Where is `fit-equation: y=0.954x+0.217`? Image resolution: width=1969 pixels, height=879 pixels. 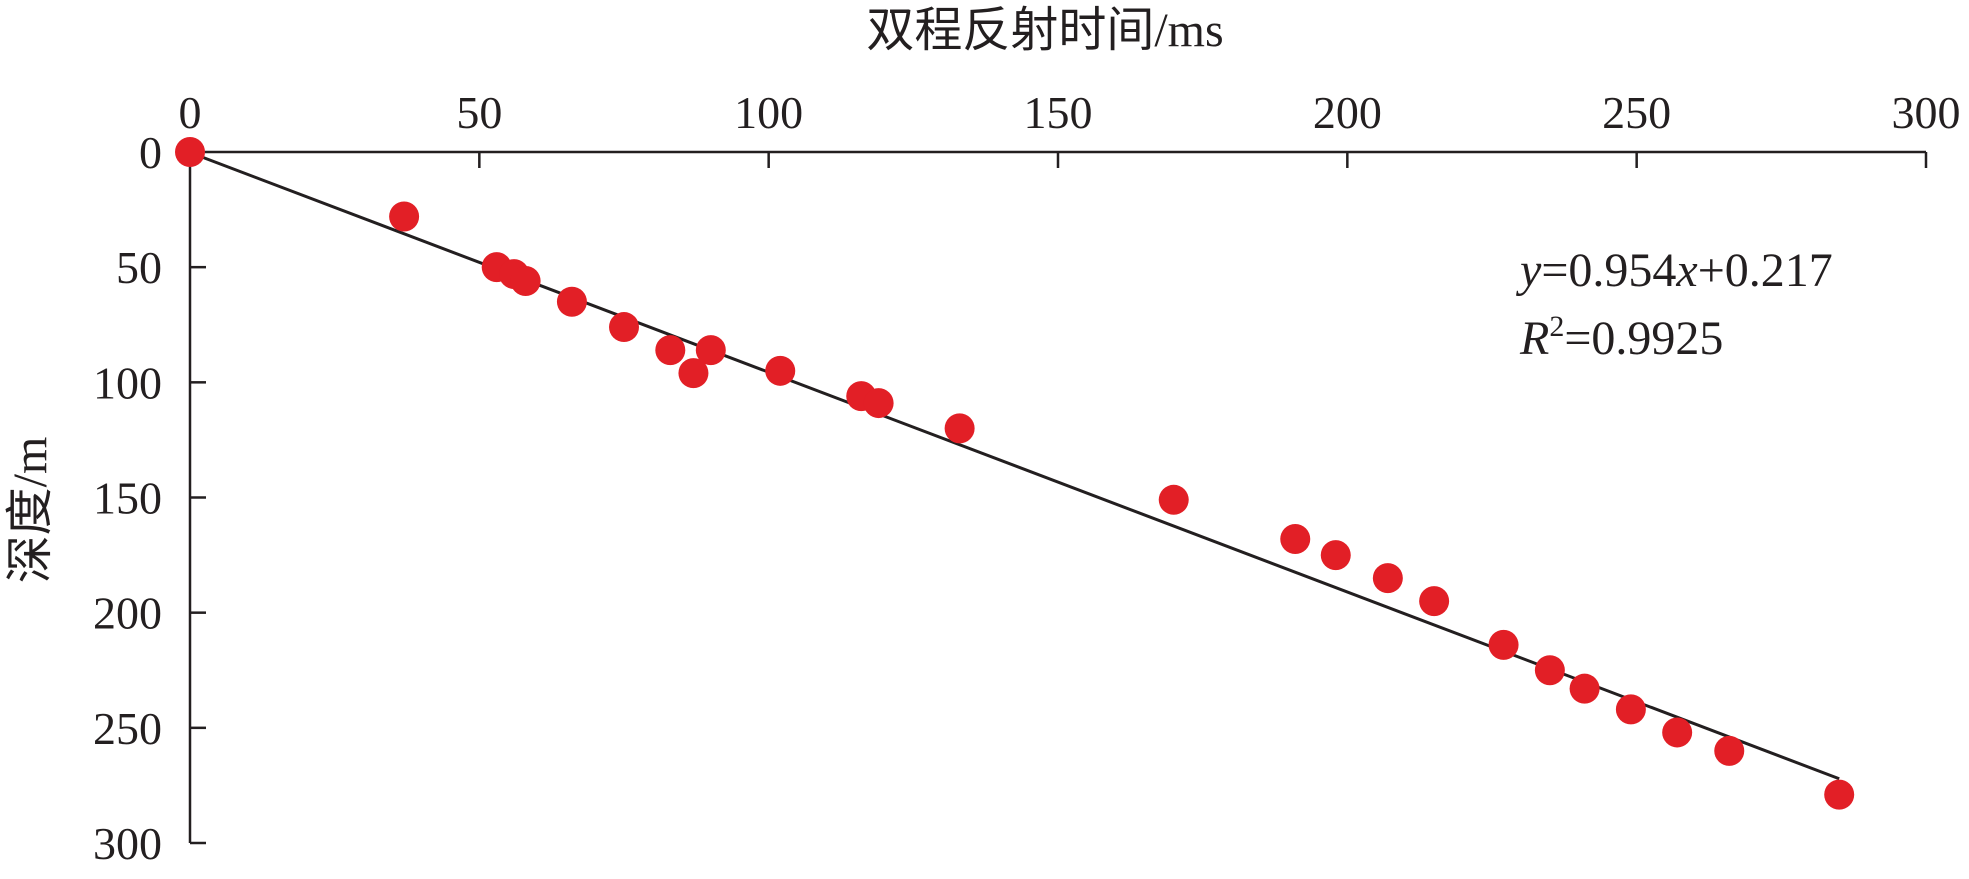 fit-equation: y=0.954x+0.217 is located at coordinates (1674, 270).